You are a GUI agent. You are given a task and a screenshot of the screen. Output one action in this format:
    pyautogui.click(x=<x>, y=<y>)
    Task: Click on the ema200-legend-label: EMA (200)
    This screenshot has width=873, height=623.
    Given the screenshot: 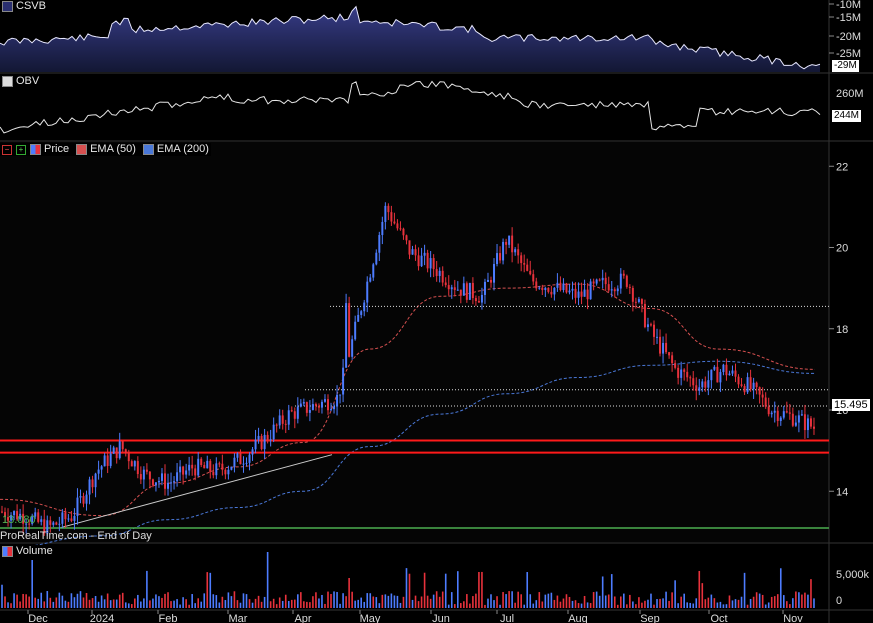 What is the action you would take?
    pyautogui.click(x=182, y=149)
    